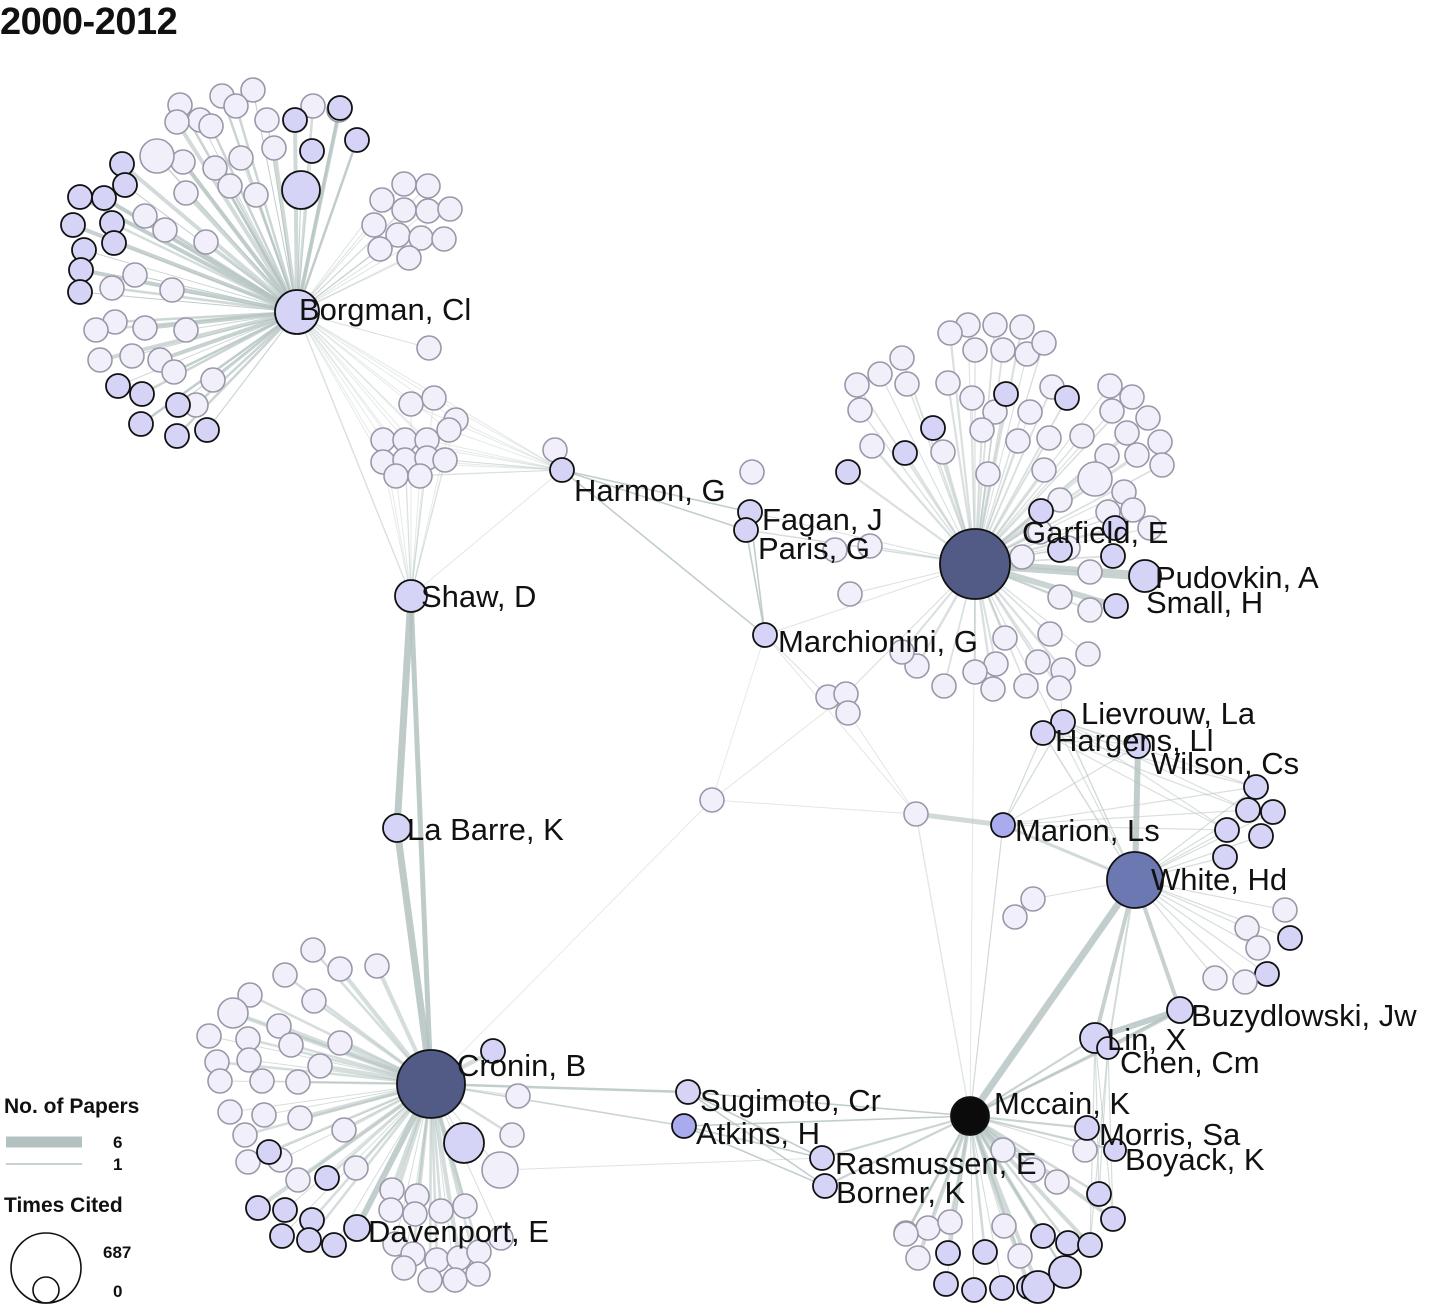 The height and width of the screenshot is (1308, 1450). I want to click on chen-node, so click(1108, 1048).